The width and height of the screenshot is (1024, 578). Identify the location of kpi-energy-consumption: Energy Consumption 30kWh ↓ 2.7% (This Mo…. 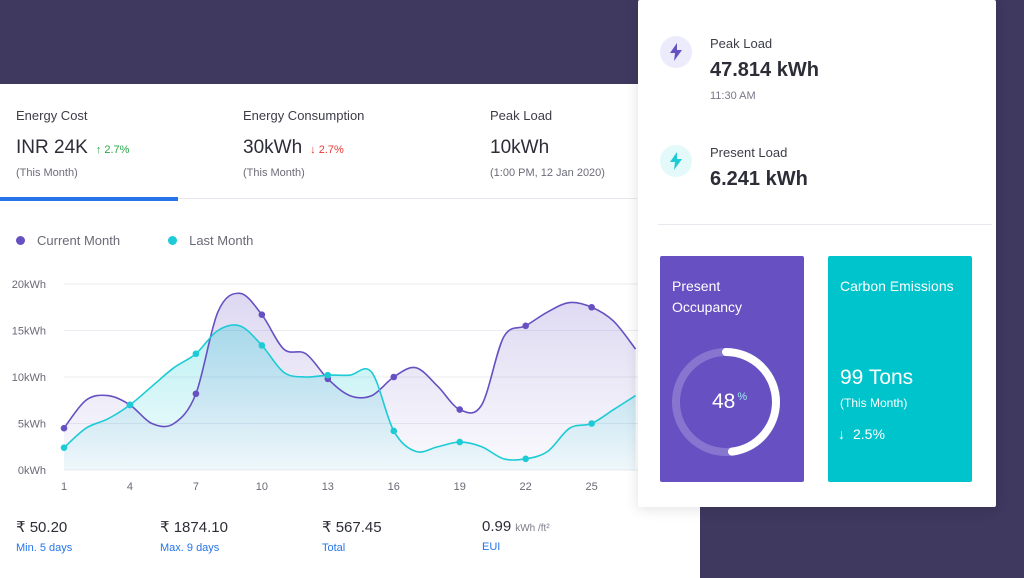
(303, 143).